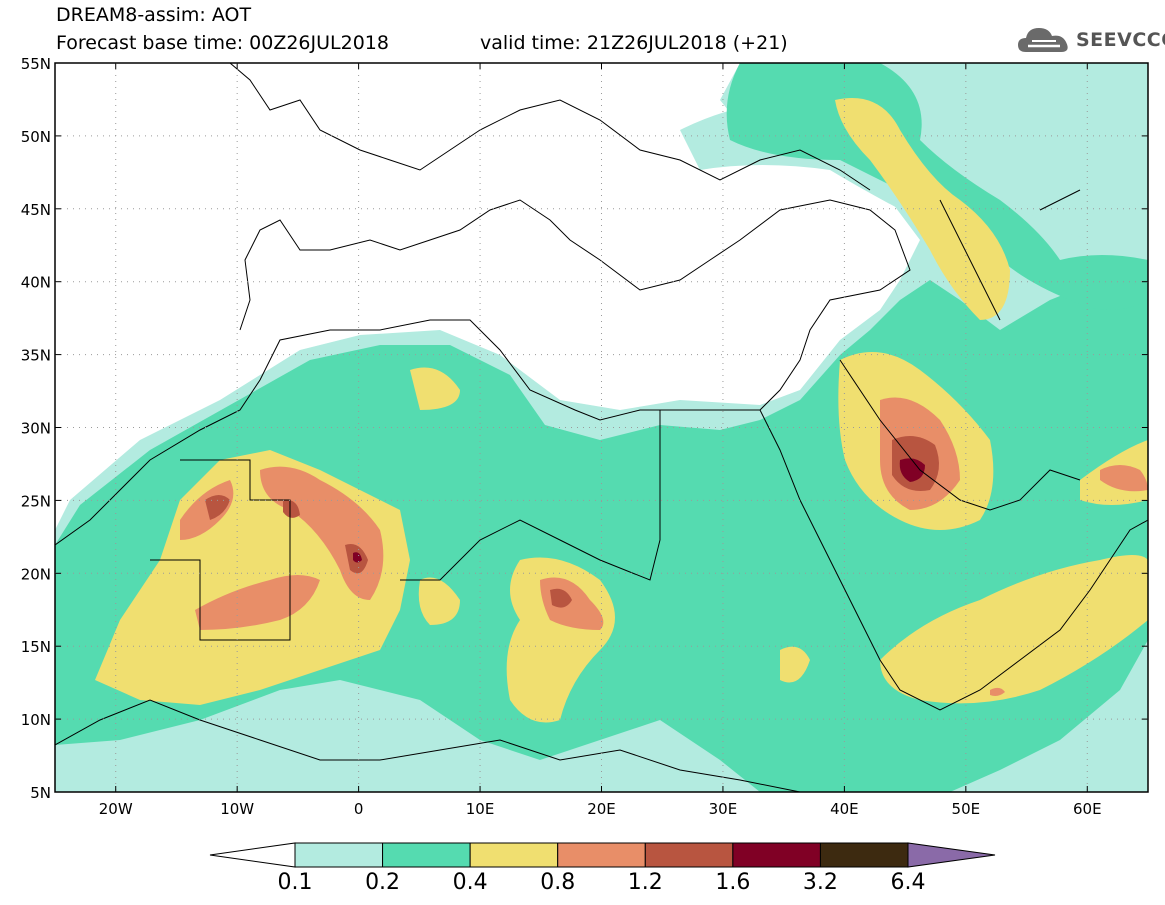  What do you see at coordinates (36, 574) in the screenshot?
I see `lat-label: 20N` at bounding box center [36, 574].